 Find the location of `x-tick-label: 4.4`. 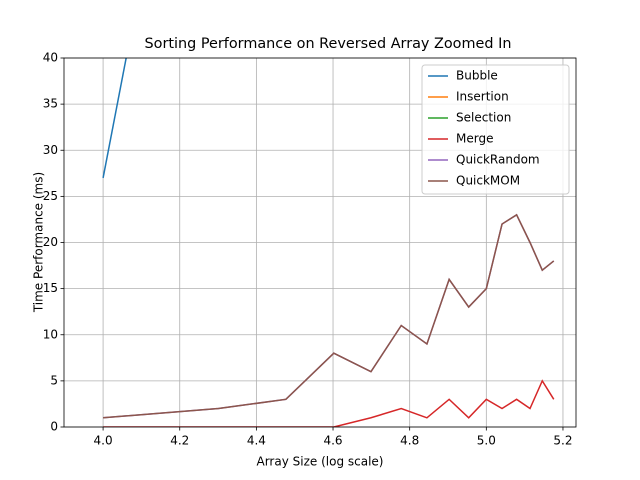

x-tick-label: 4.4 is located at coordinates (256, 441).